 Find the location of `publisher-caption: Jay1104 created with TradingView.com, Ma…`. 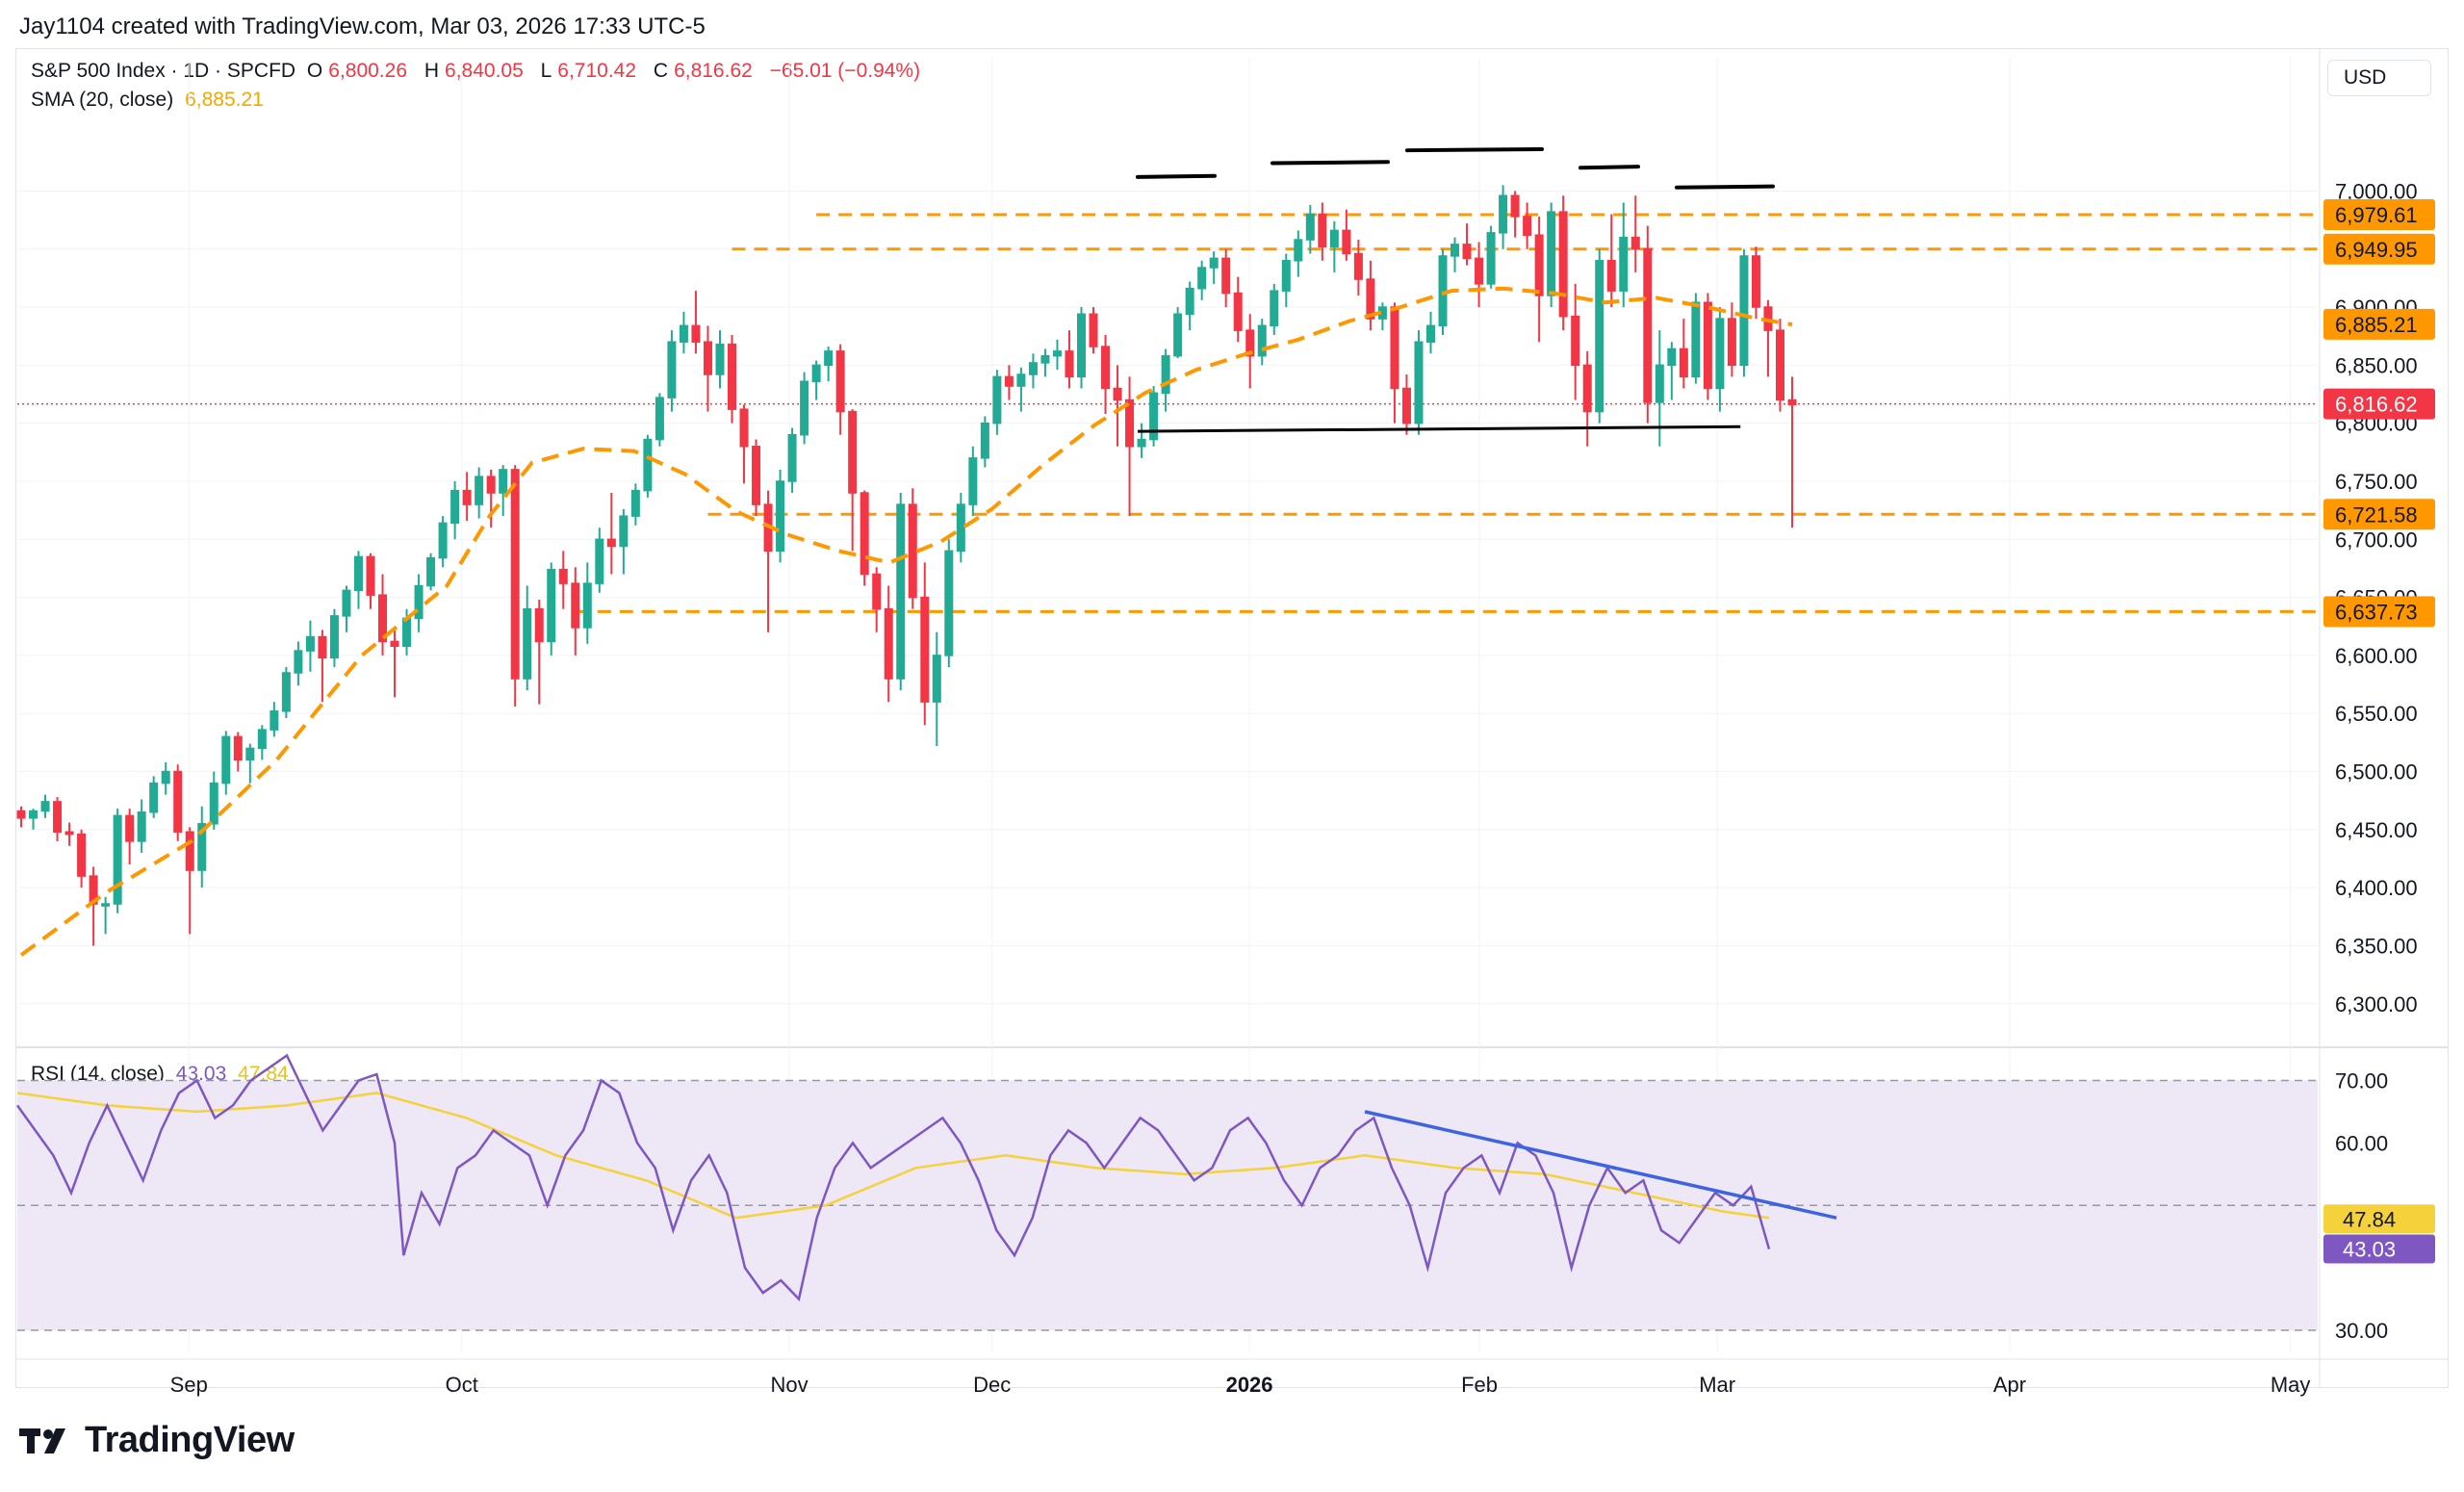

publisher-caption: Jay1104 created with TradingView.com, Ma… is located at coordinates (362, 26).